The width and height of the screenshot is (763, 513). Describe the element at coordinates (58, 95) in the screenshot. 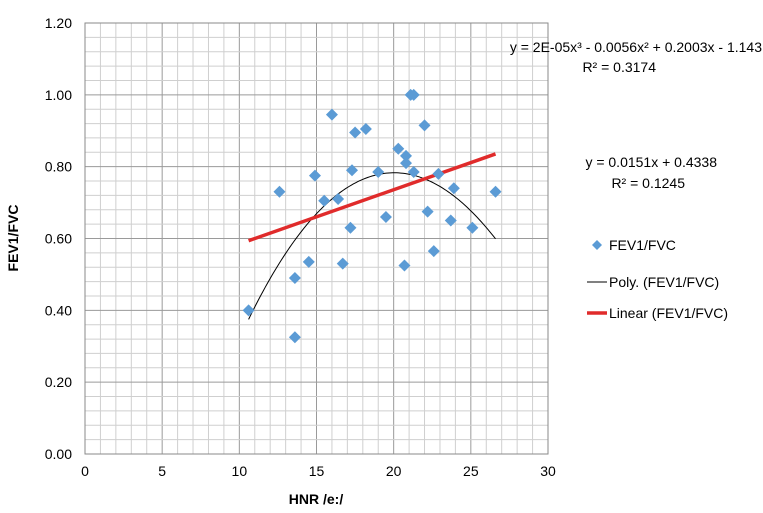

I see `y-tick-label: 1.00` at that location.